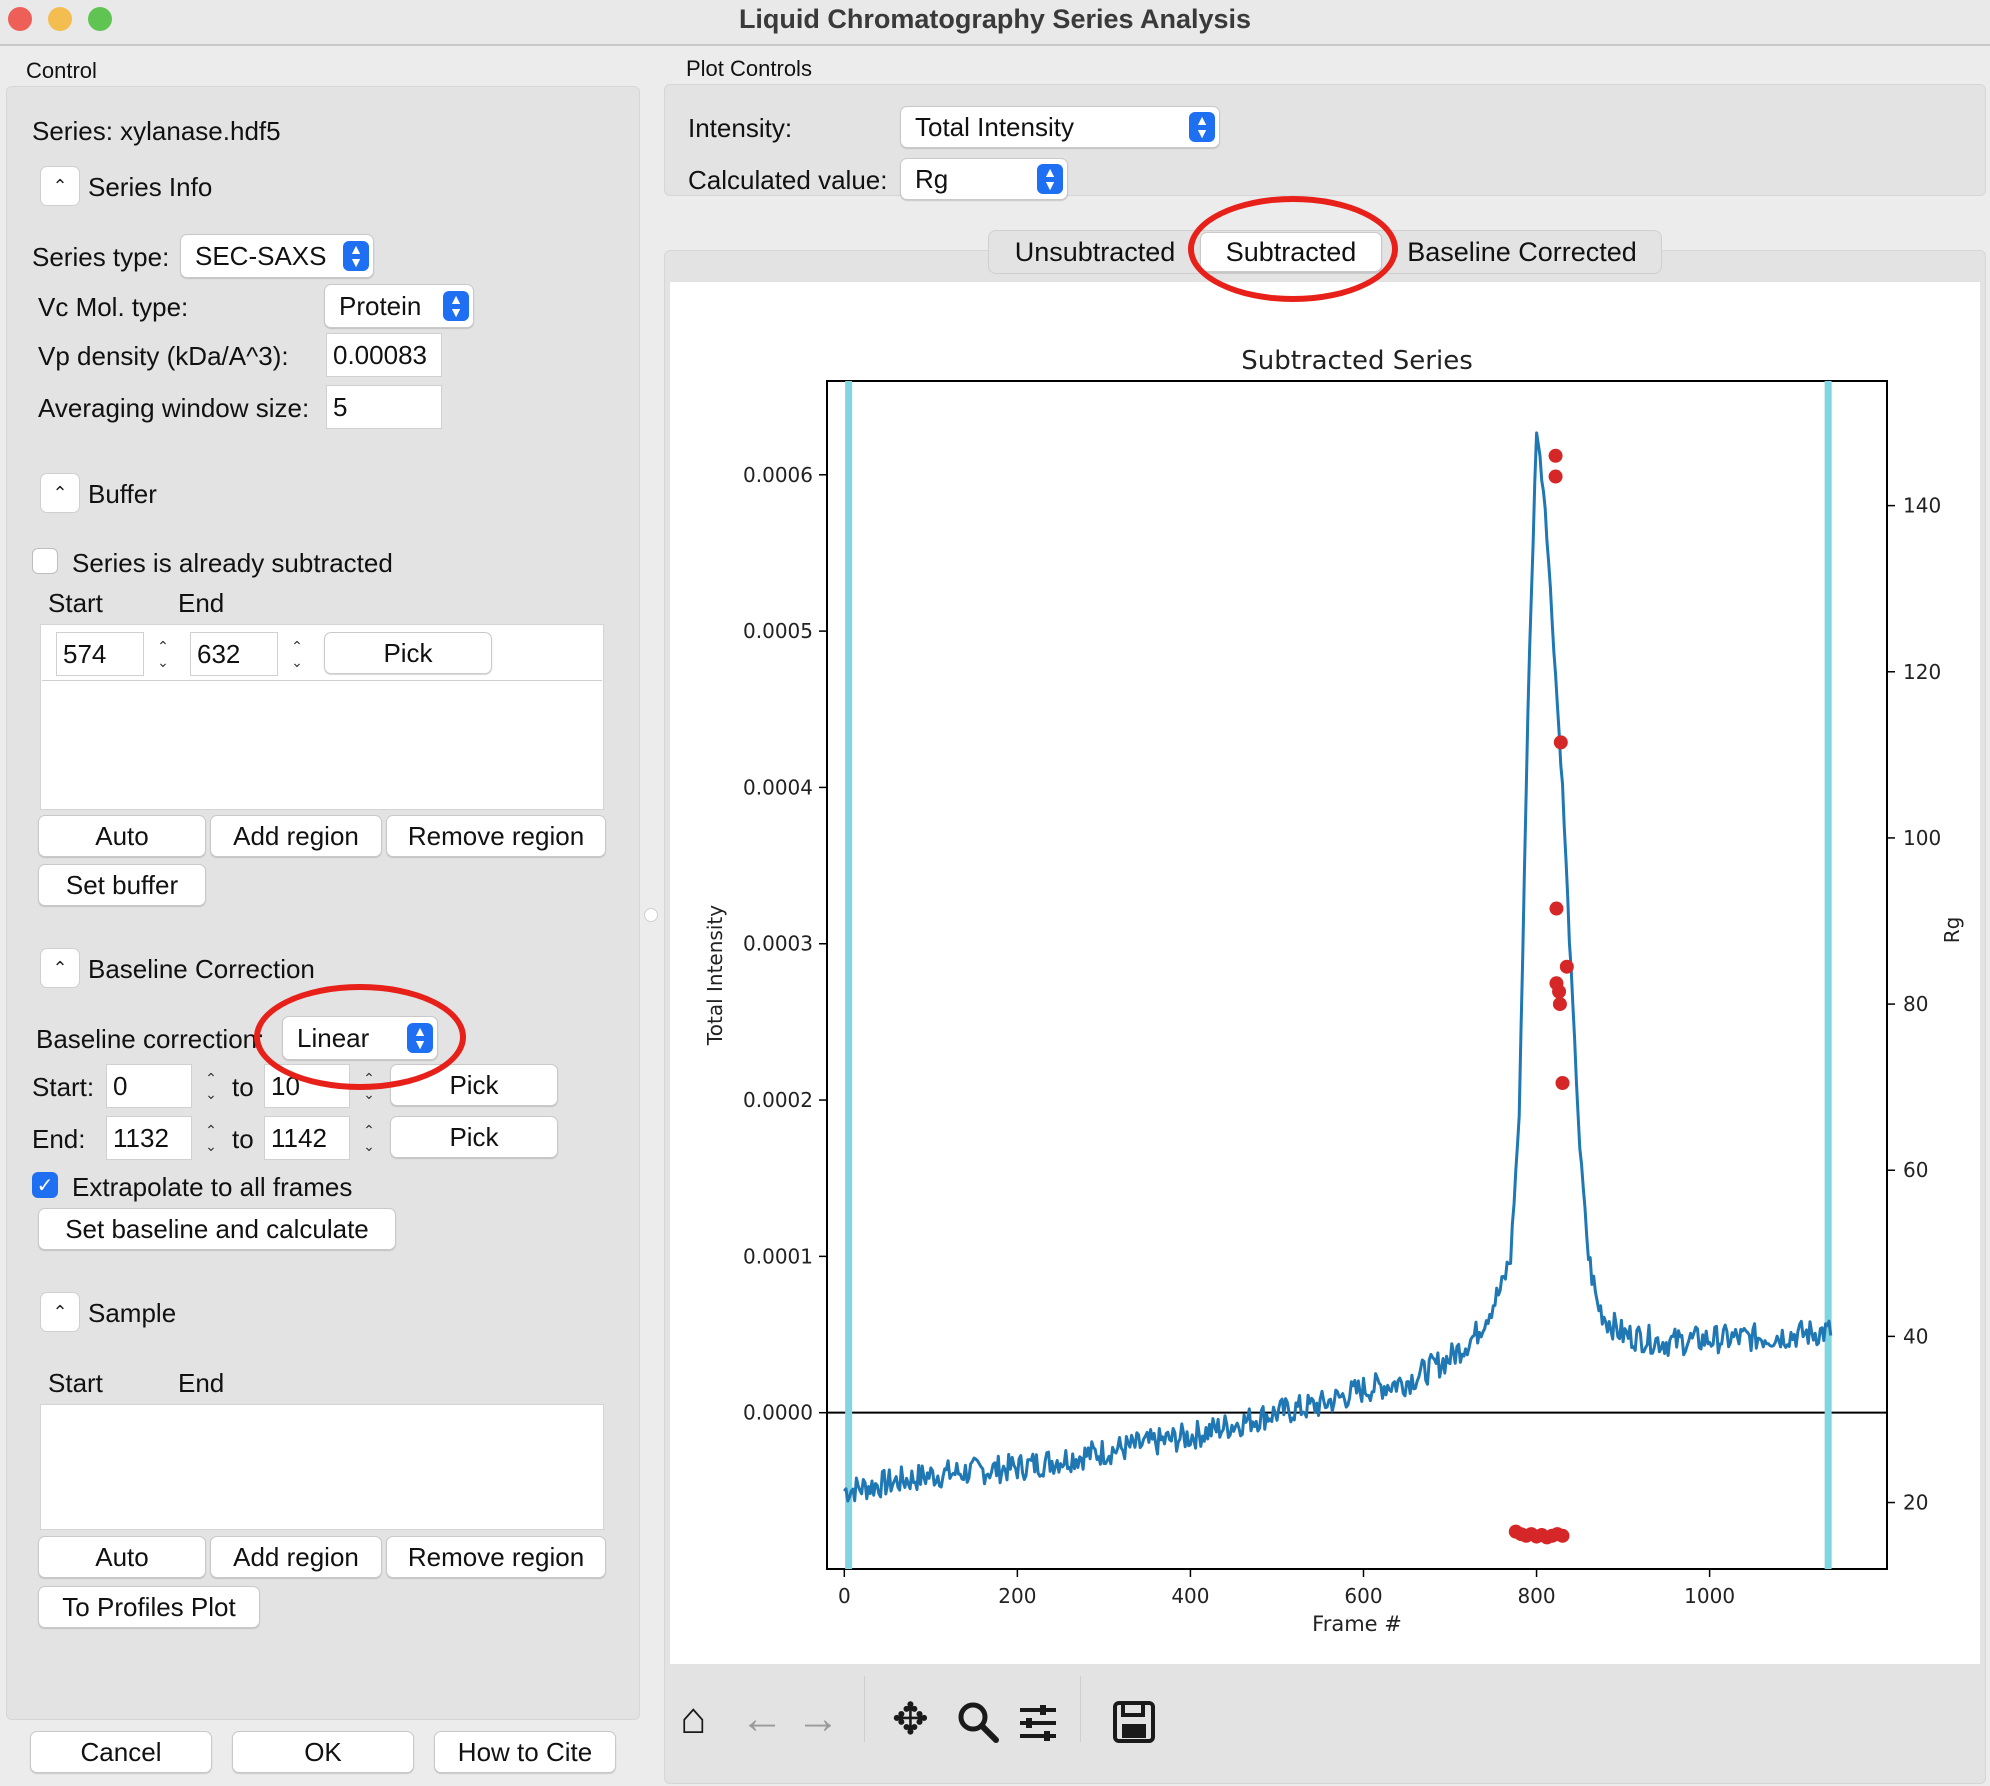 Image resolution: width=1990 pixels, height=1786 pixels. Describe the element at coordinates (149, 1607) in the screenshot. I see `to-profiles-plot-button: To Profiles Plot` at that location.